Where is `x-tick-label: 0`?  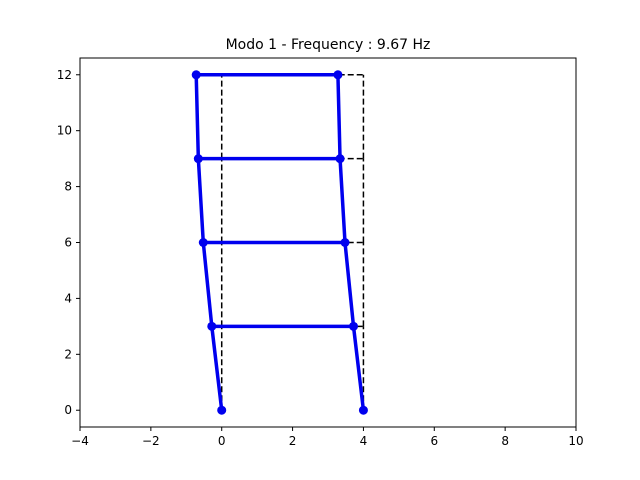
x-tick-label: 0 is located at coordinates (222, 441).